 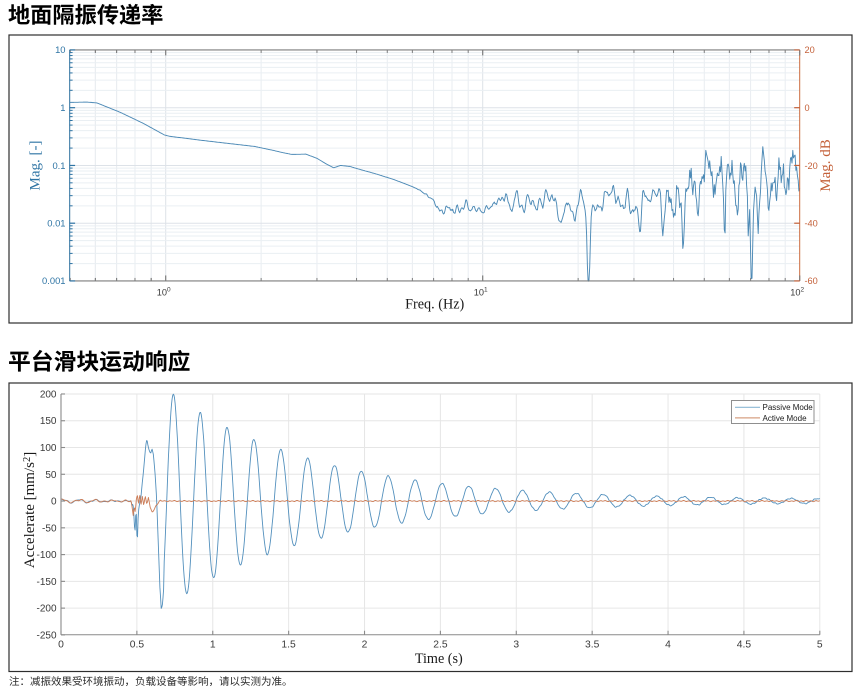 I want to click on svg-text: 4.5, so click(x=744, y=644).